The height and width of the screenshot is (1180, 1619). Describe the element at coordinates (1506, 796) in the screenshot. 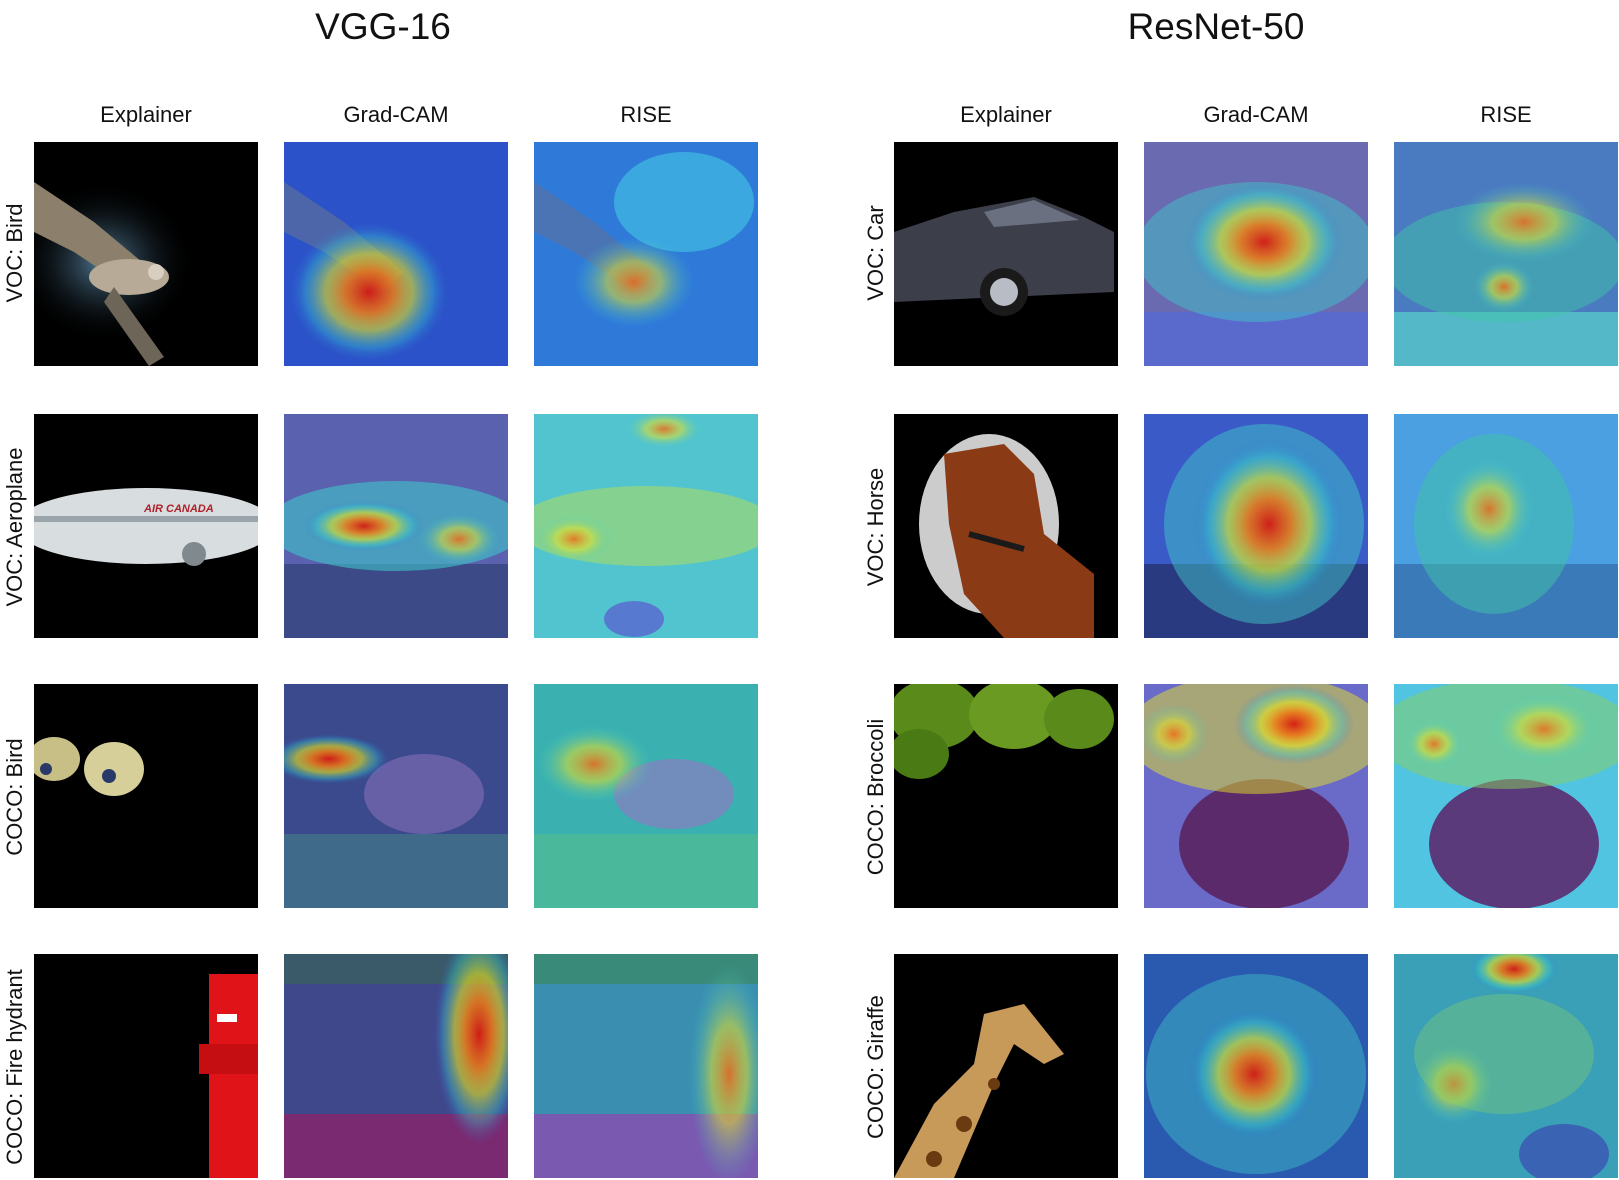

I see `rise-heatmap-coco-broccoli` at that location.